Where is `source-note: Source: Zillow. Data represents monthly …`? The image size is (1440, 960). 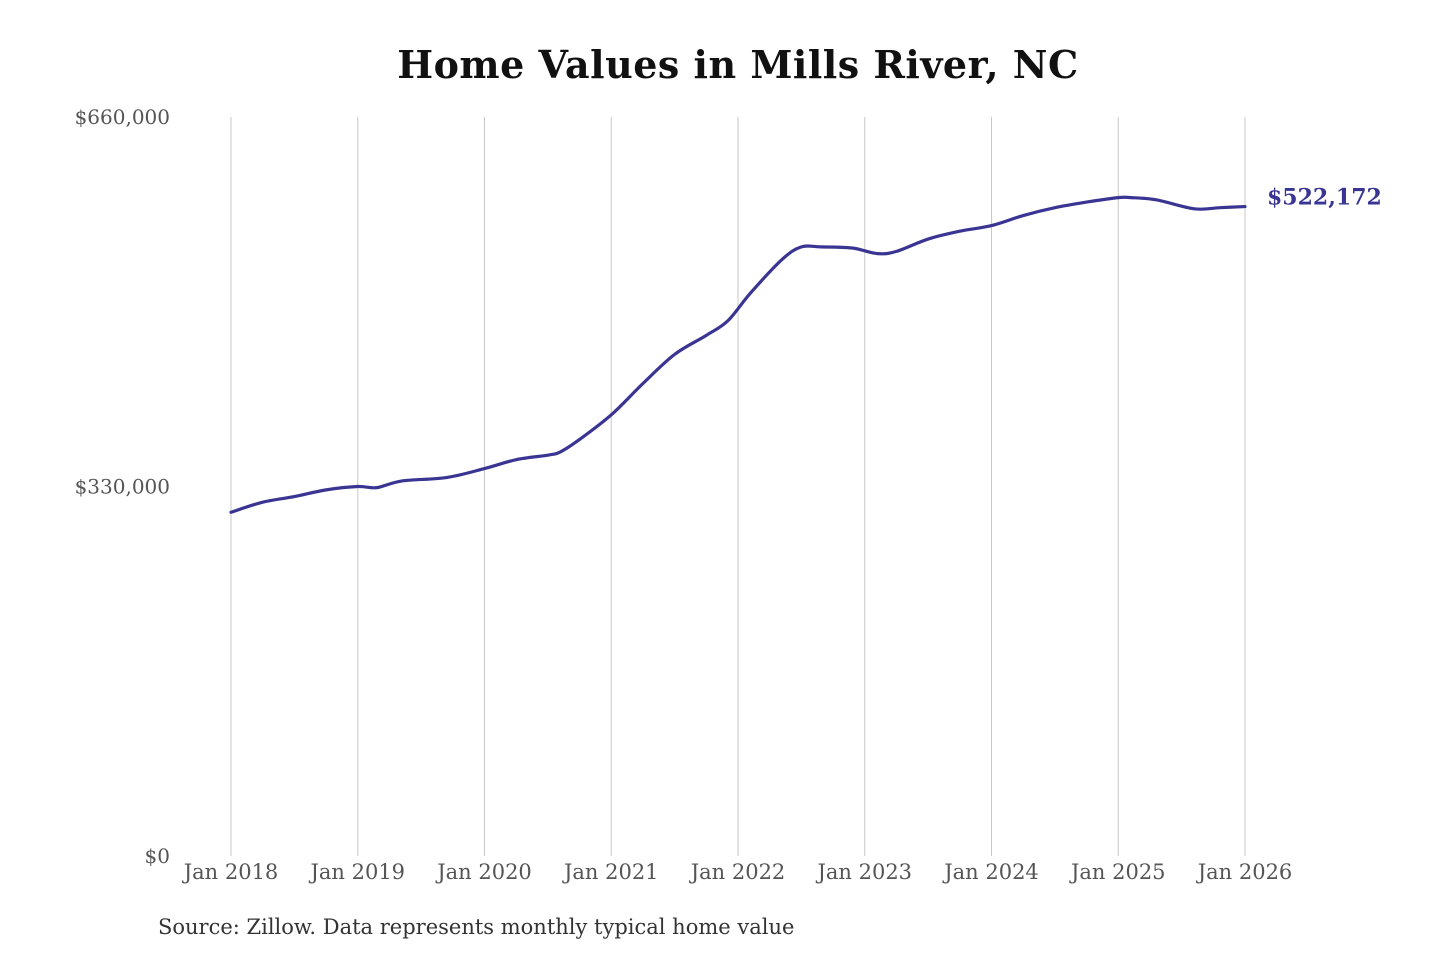
source-note: Source: Zillow. Data represents monthly … is located at coordinates (476, 927).